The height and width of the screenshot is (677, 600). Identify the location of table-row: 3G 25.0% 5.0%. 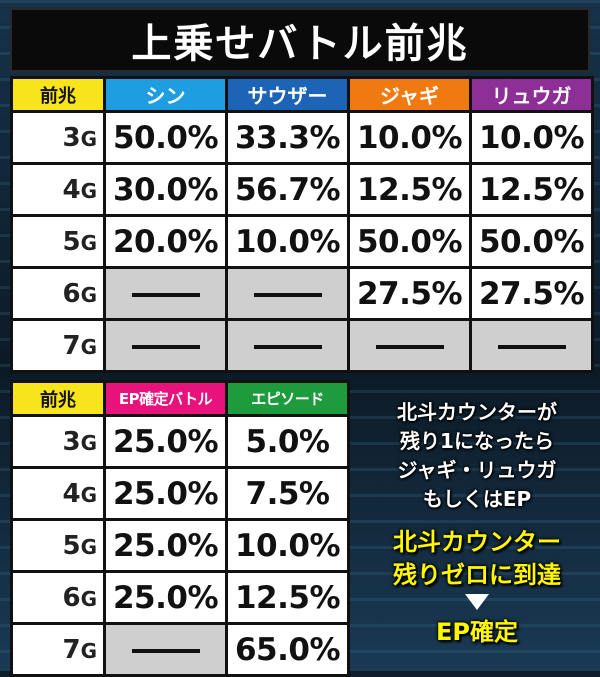
(180, 441).